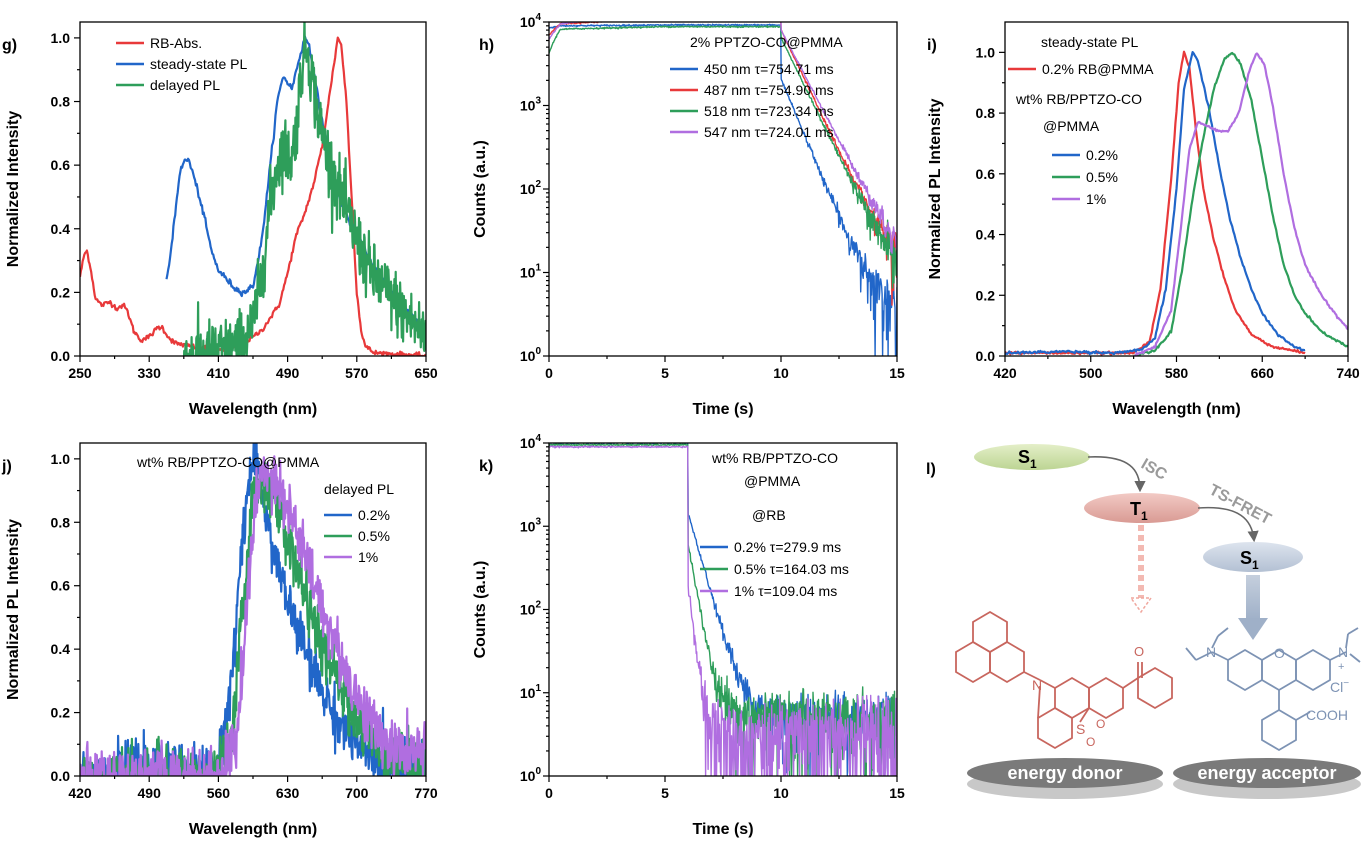 The image size is (1362, 841). Describe the element at coordinates (1098, 69) in the screenshot. I see `legend-item-label: 0.2% RB@PMMA` at that location.